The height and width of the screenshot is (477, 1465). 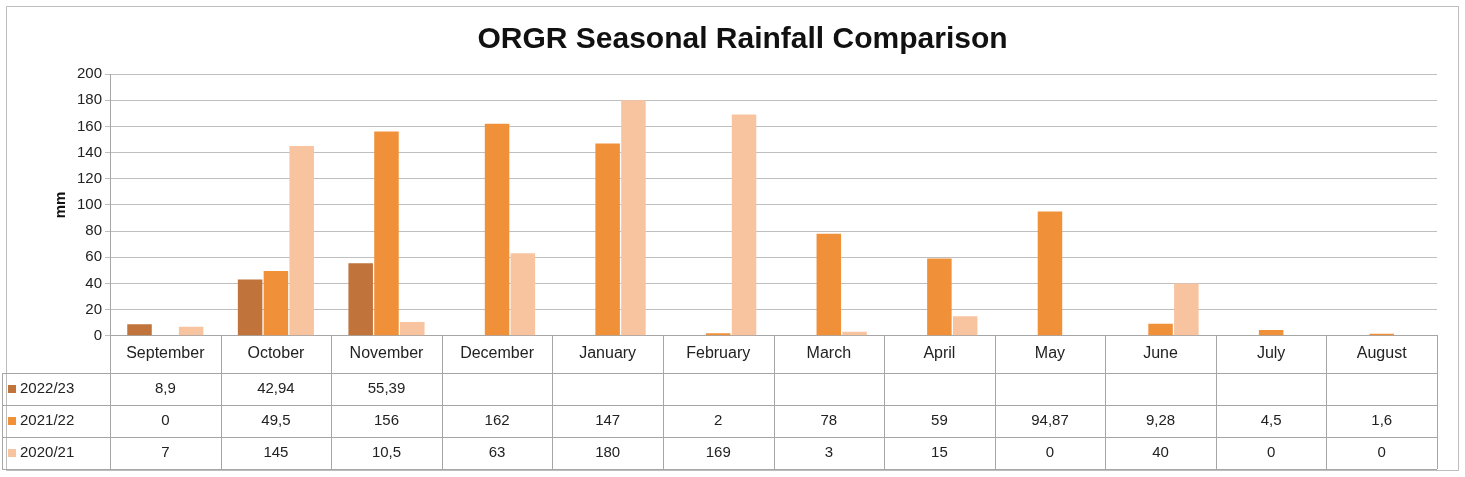 I want to click on data-label: 169, so click(x=718, y=452).